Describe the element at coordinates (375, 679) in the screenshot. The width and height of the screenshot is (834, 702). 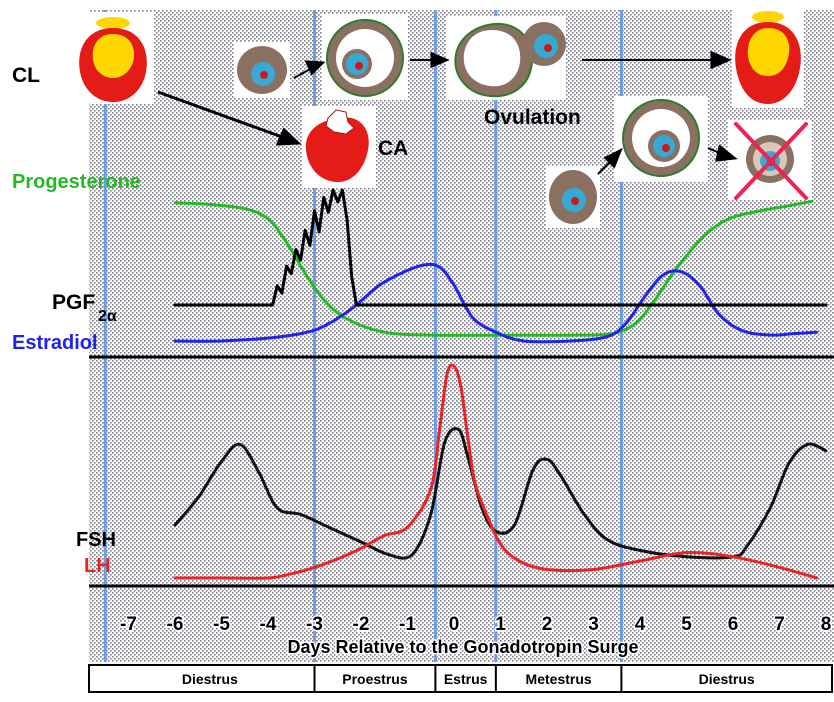
I see `phase-label: Proestrus` at that location.